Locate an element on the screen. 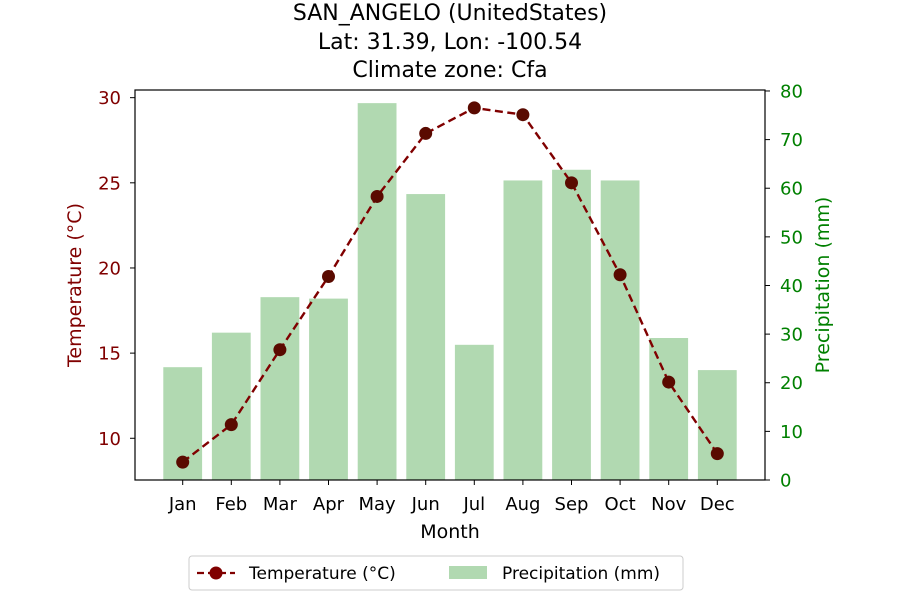 This screenshot has height=600, width=900. x-tick-label-sep: Sep is located at coordinates (572, 504).